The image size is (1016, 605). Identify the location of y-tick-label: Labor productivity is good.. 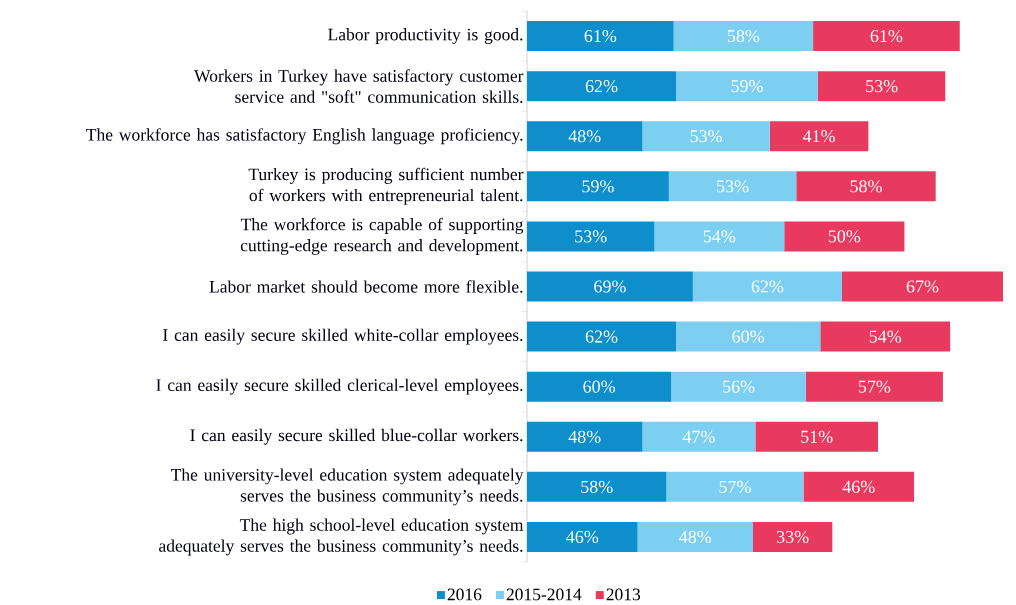
(425, 36).